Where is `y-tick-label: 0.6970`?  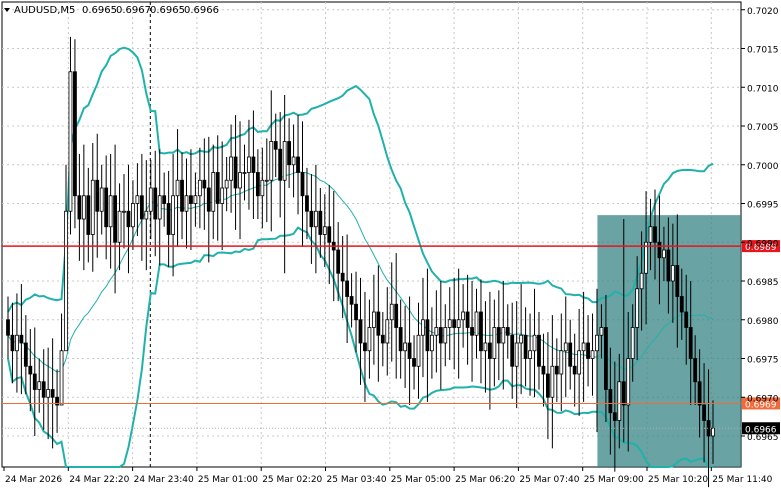 y-tick-label: 0.6970 is located at coordinates (763, 399).